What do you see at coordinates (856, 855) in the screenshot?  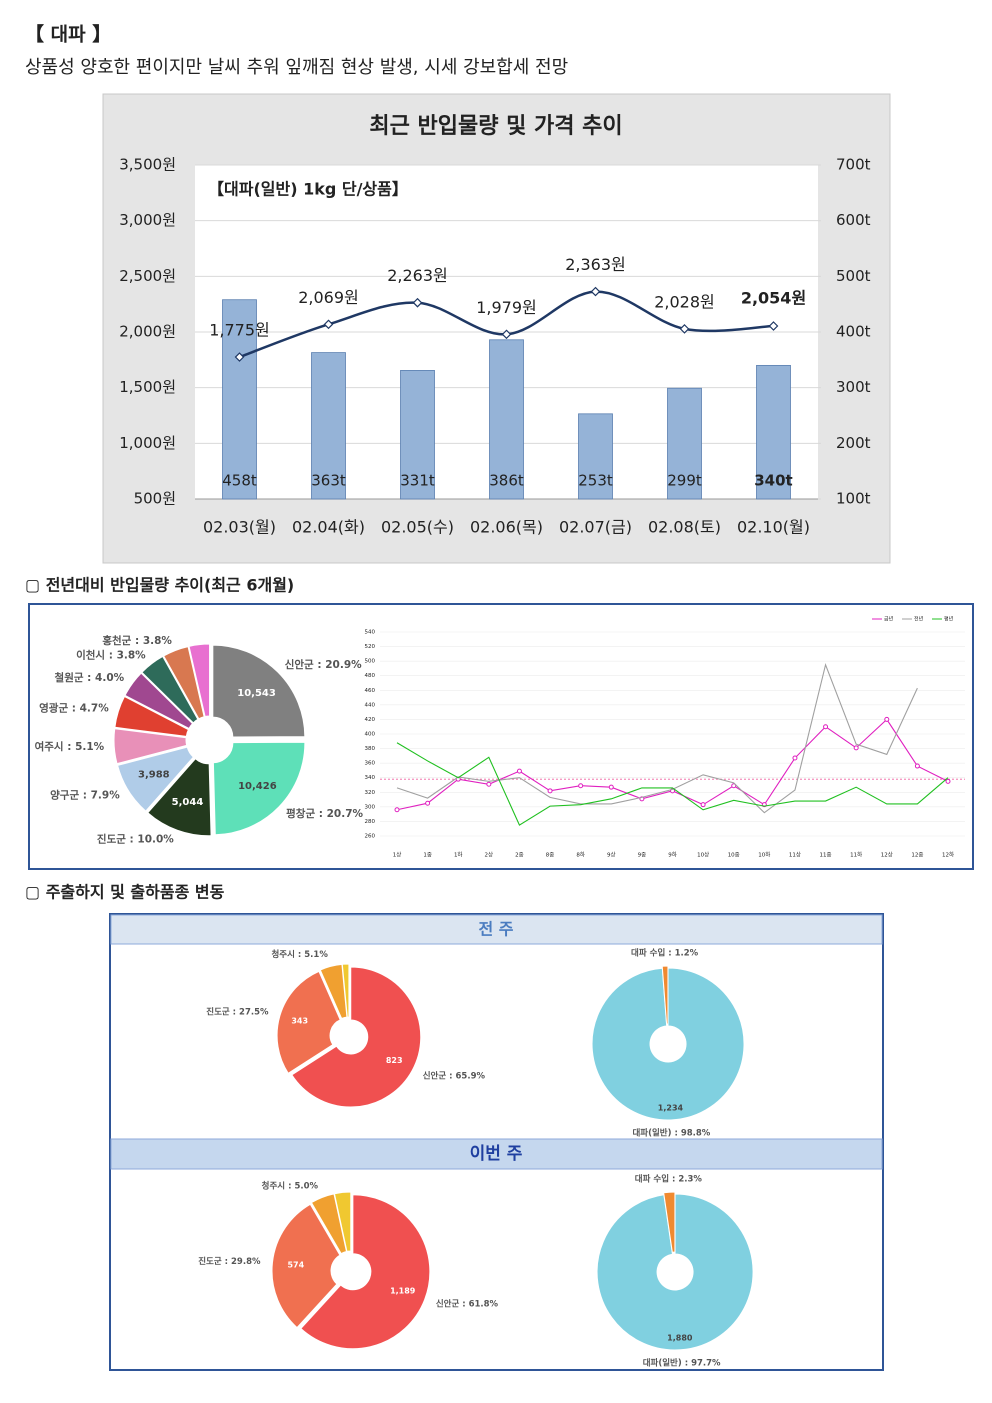 I see `x-tick-label: 11하` at bounding box center [856, 855].